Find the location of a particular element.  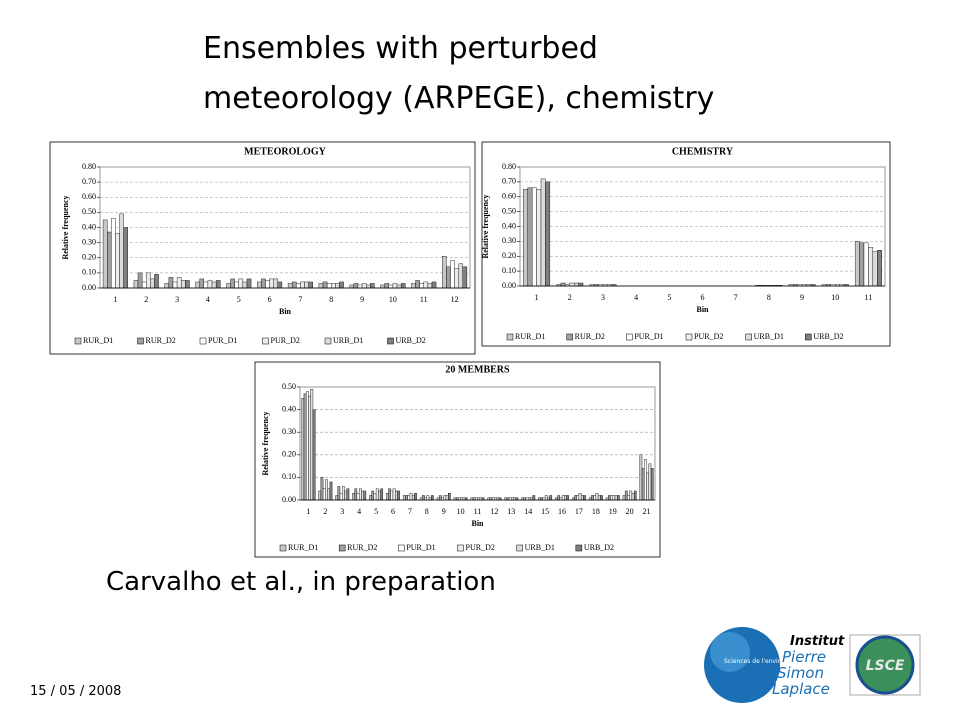

y-tick-label: 0.10 is located at coordinates (509, 270).